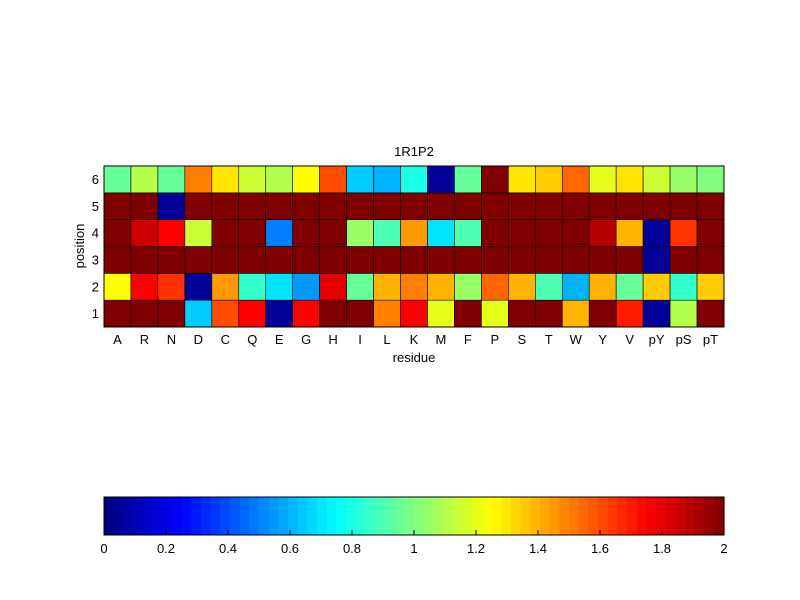  What do you see at coordinates (228, 548) in the screenshot?
I see `colorbar-tick-label: 0.4` at bounding box center [228, 548].